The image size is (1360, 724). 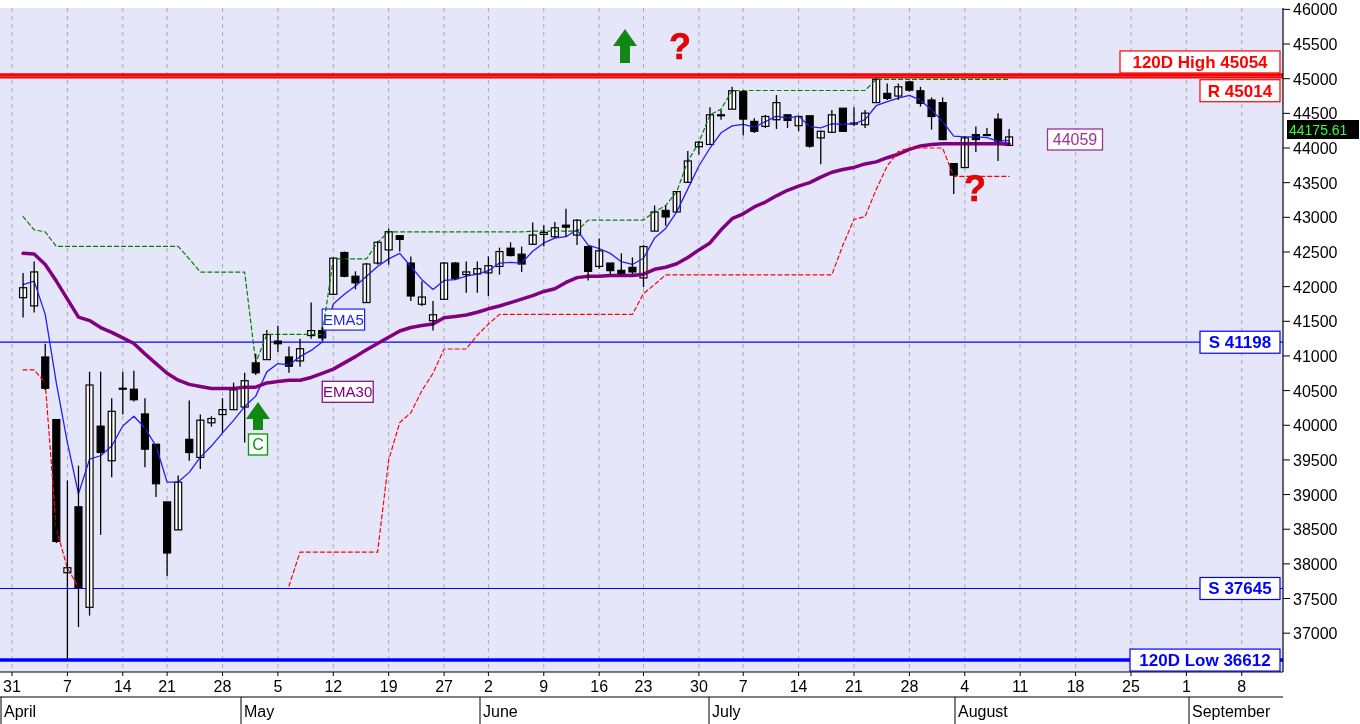 I want to click on y-tick-label: 46000, so click(x=1315, y=10).